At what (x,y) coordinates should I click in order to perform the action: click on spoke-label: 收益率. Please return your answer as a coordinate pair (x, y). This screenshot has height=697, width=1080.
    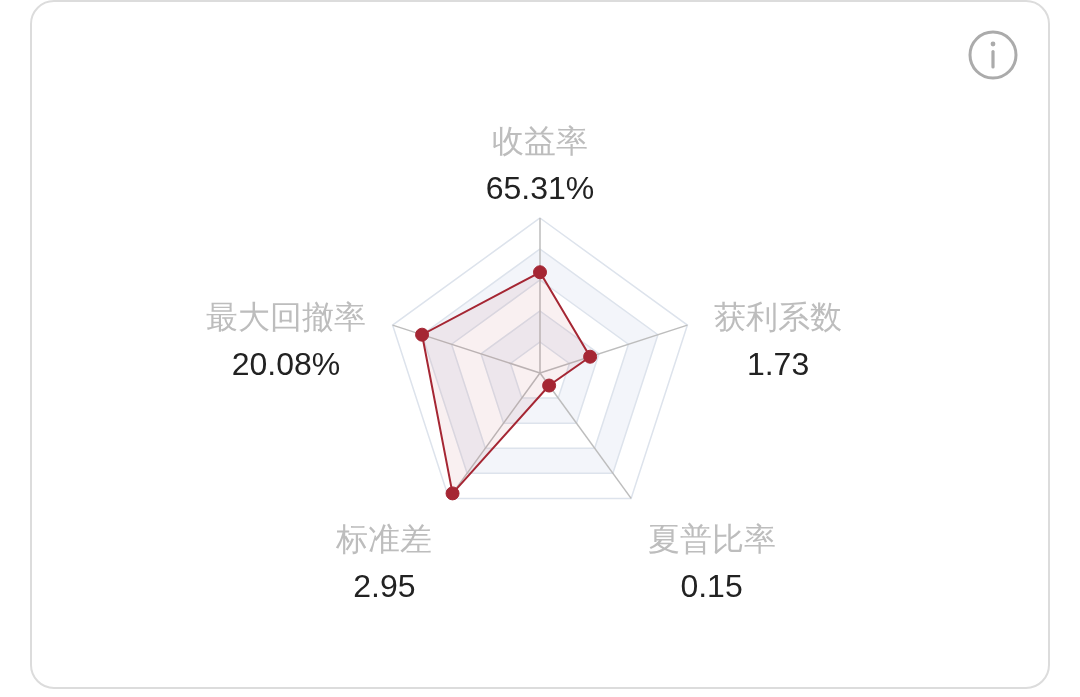
    Looking at the image, I should click on (540, 140).